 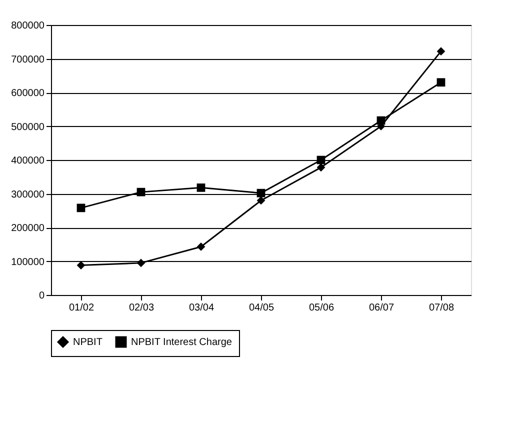 What do you see at coordinates (261, 308) in the screenshot?
I see `x-tick-label: 04/05` at bounding box center [261, 308].